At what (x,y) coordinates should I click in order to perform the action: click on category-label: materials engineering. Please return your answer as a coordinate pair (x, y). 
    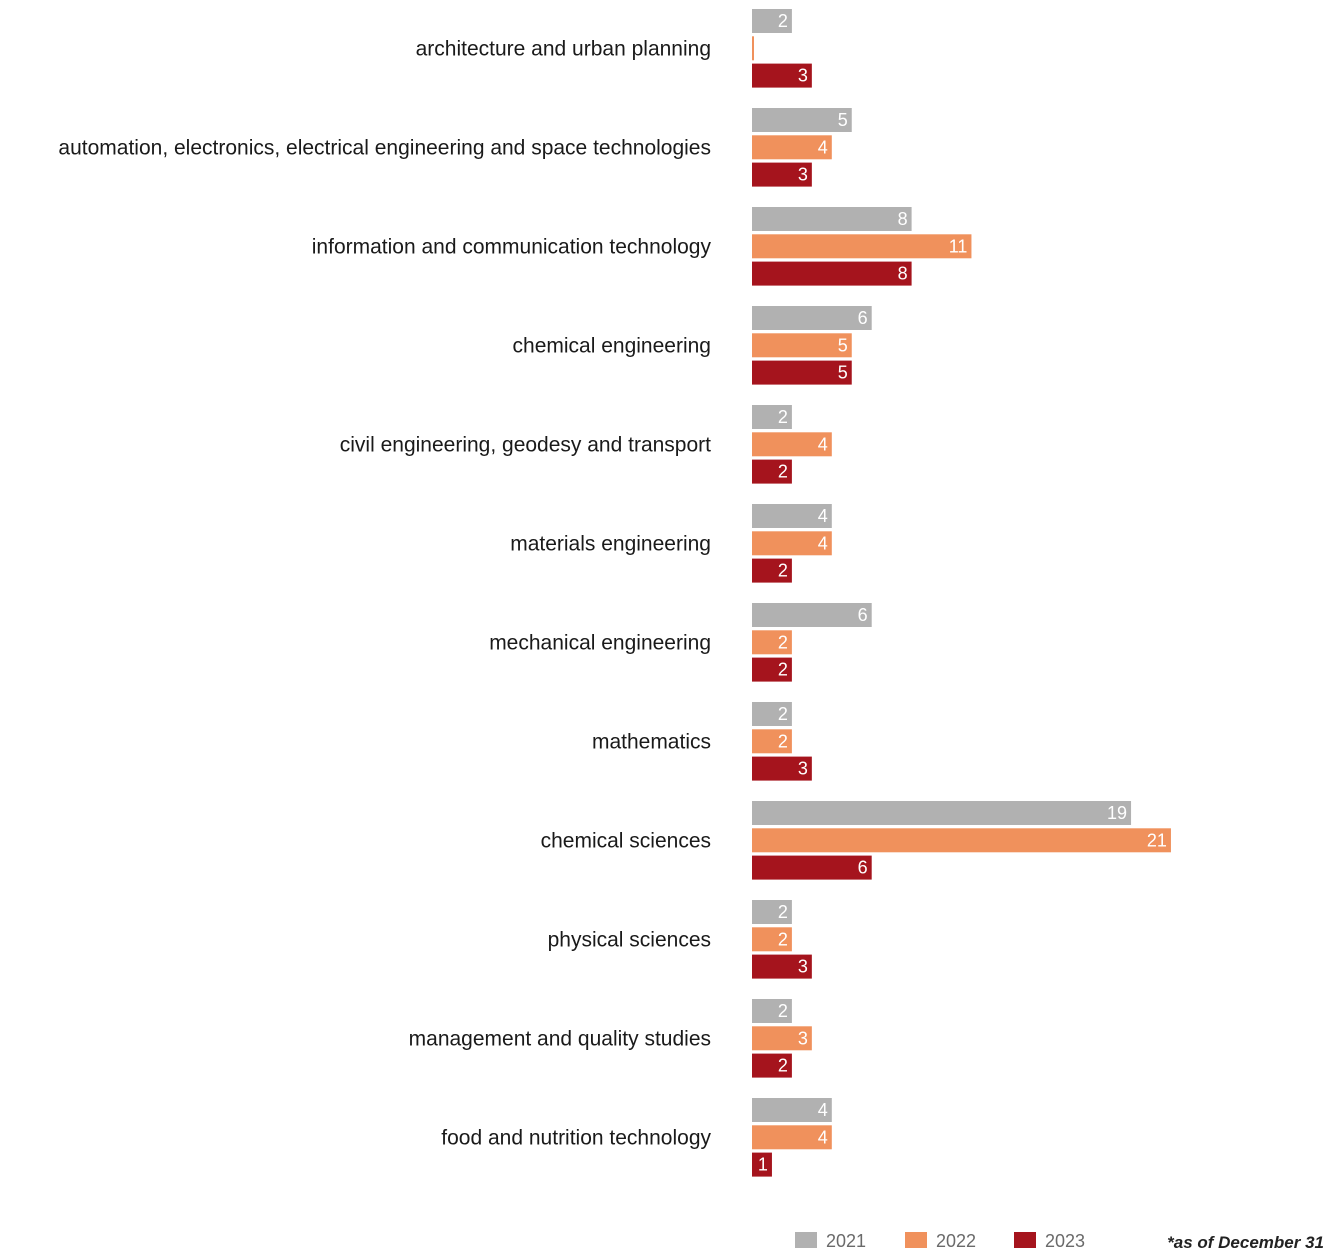
    Looking at the image, I should click on (610, 543).